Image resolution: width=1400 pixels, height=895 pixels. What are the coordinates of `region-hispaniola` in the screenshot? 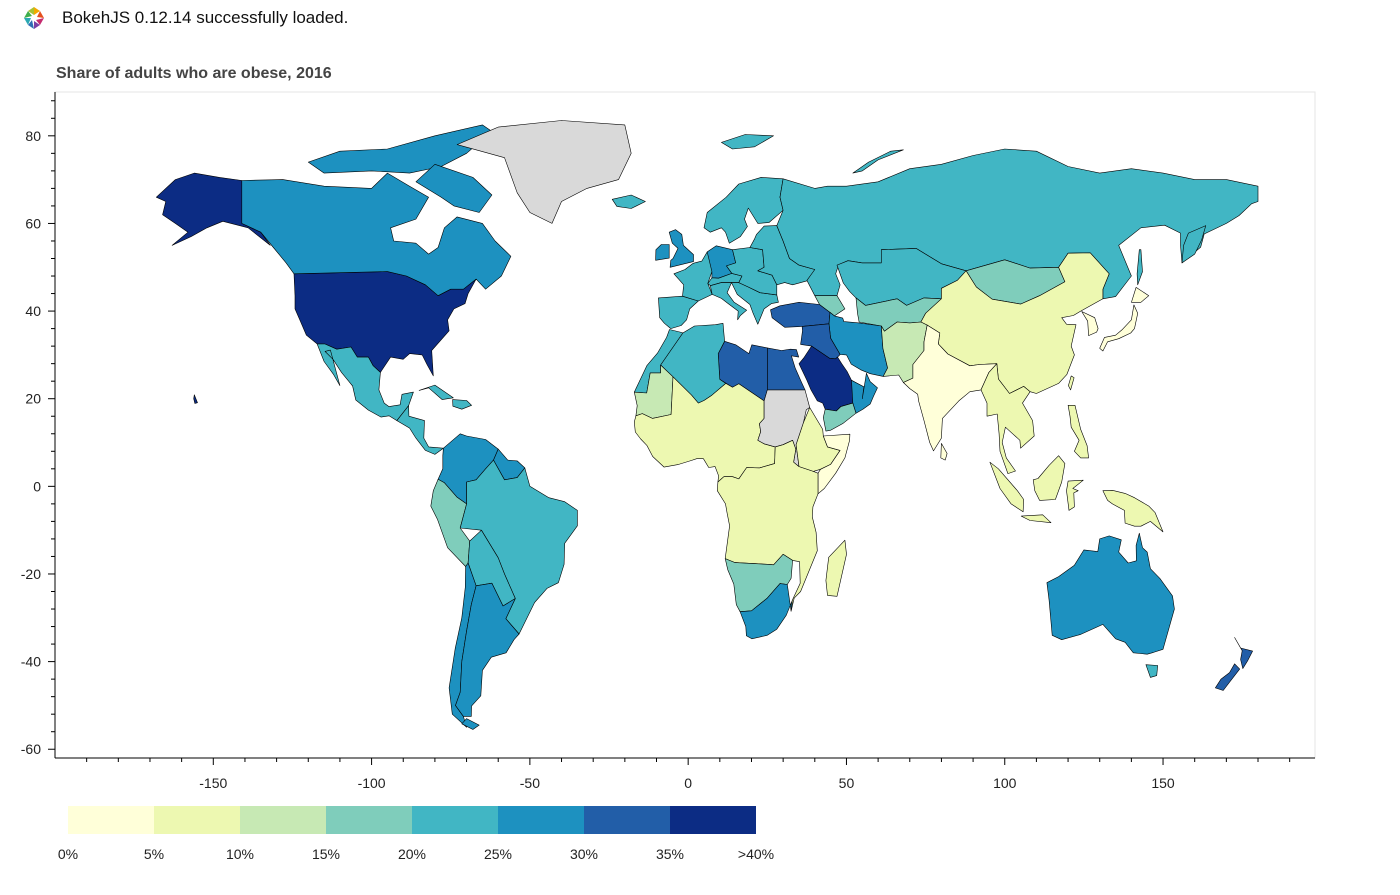 It's located at (462, 404).